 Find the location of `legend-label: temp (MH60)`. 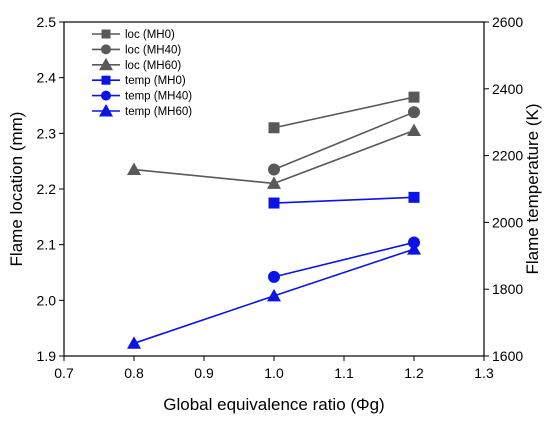

legend-label: temp (MH60) is located at coordinates (158, 112).